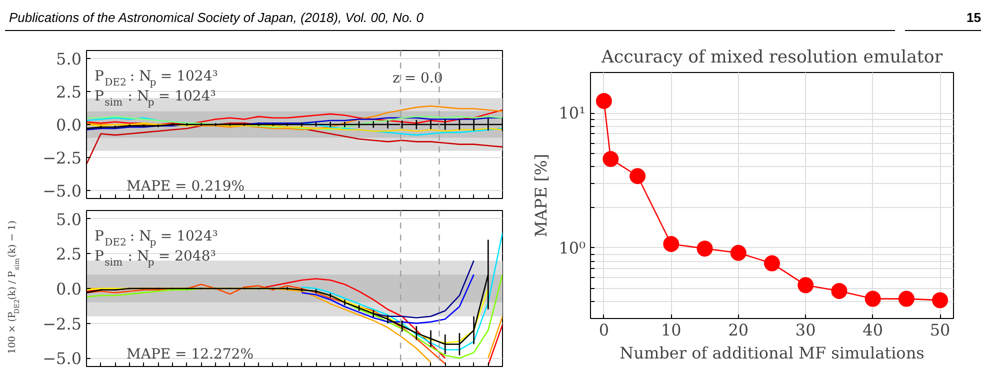 The image size is (981, 377). I want to click on y-tick-label: 10⁰, so click(572, 248).